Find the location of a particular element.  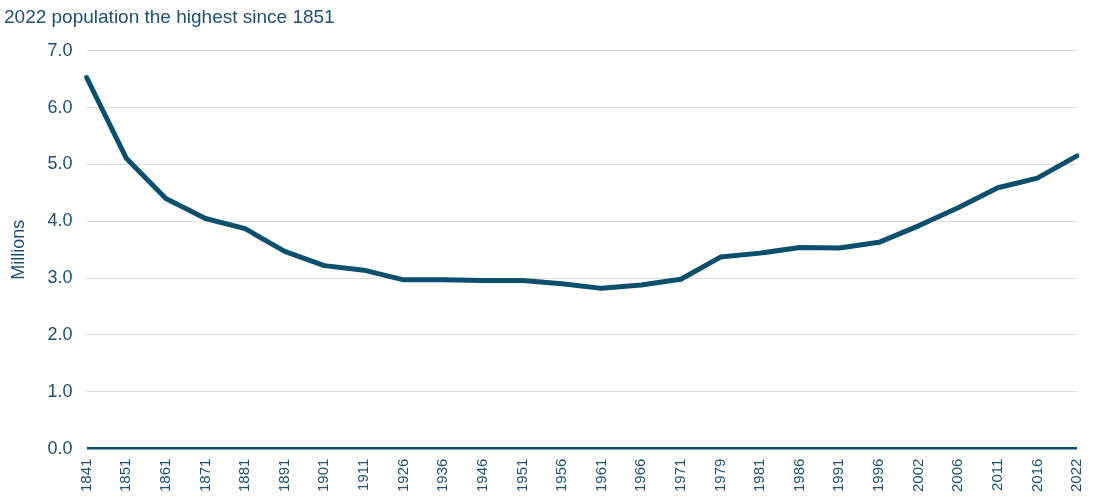

x-tick-label: 1966 is located at coordinates (640, 475).